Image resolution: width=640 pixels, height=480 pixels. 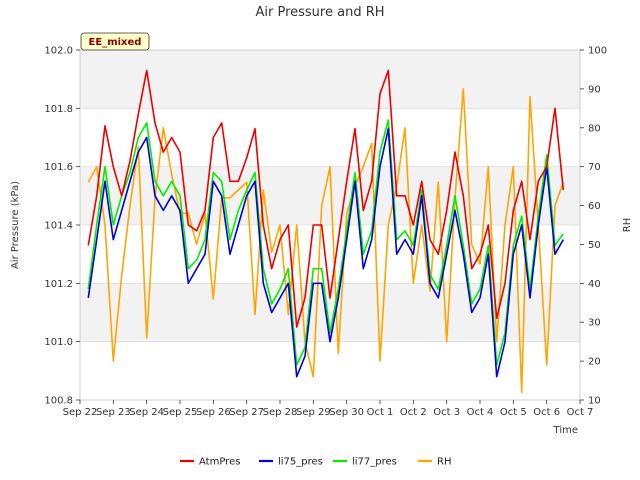 I want to click on y-tick-label: 101.4, so click(x=58, y=226).